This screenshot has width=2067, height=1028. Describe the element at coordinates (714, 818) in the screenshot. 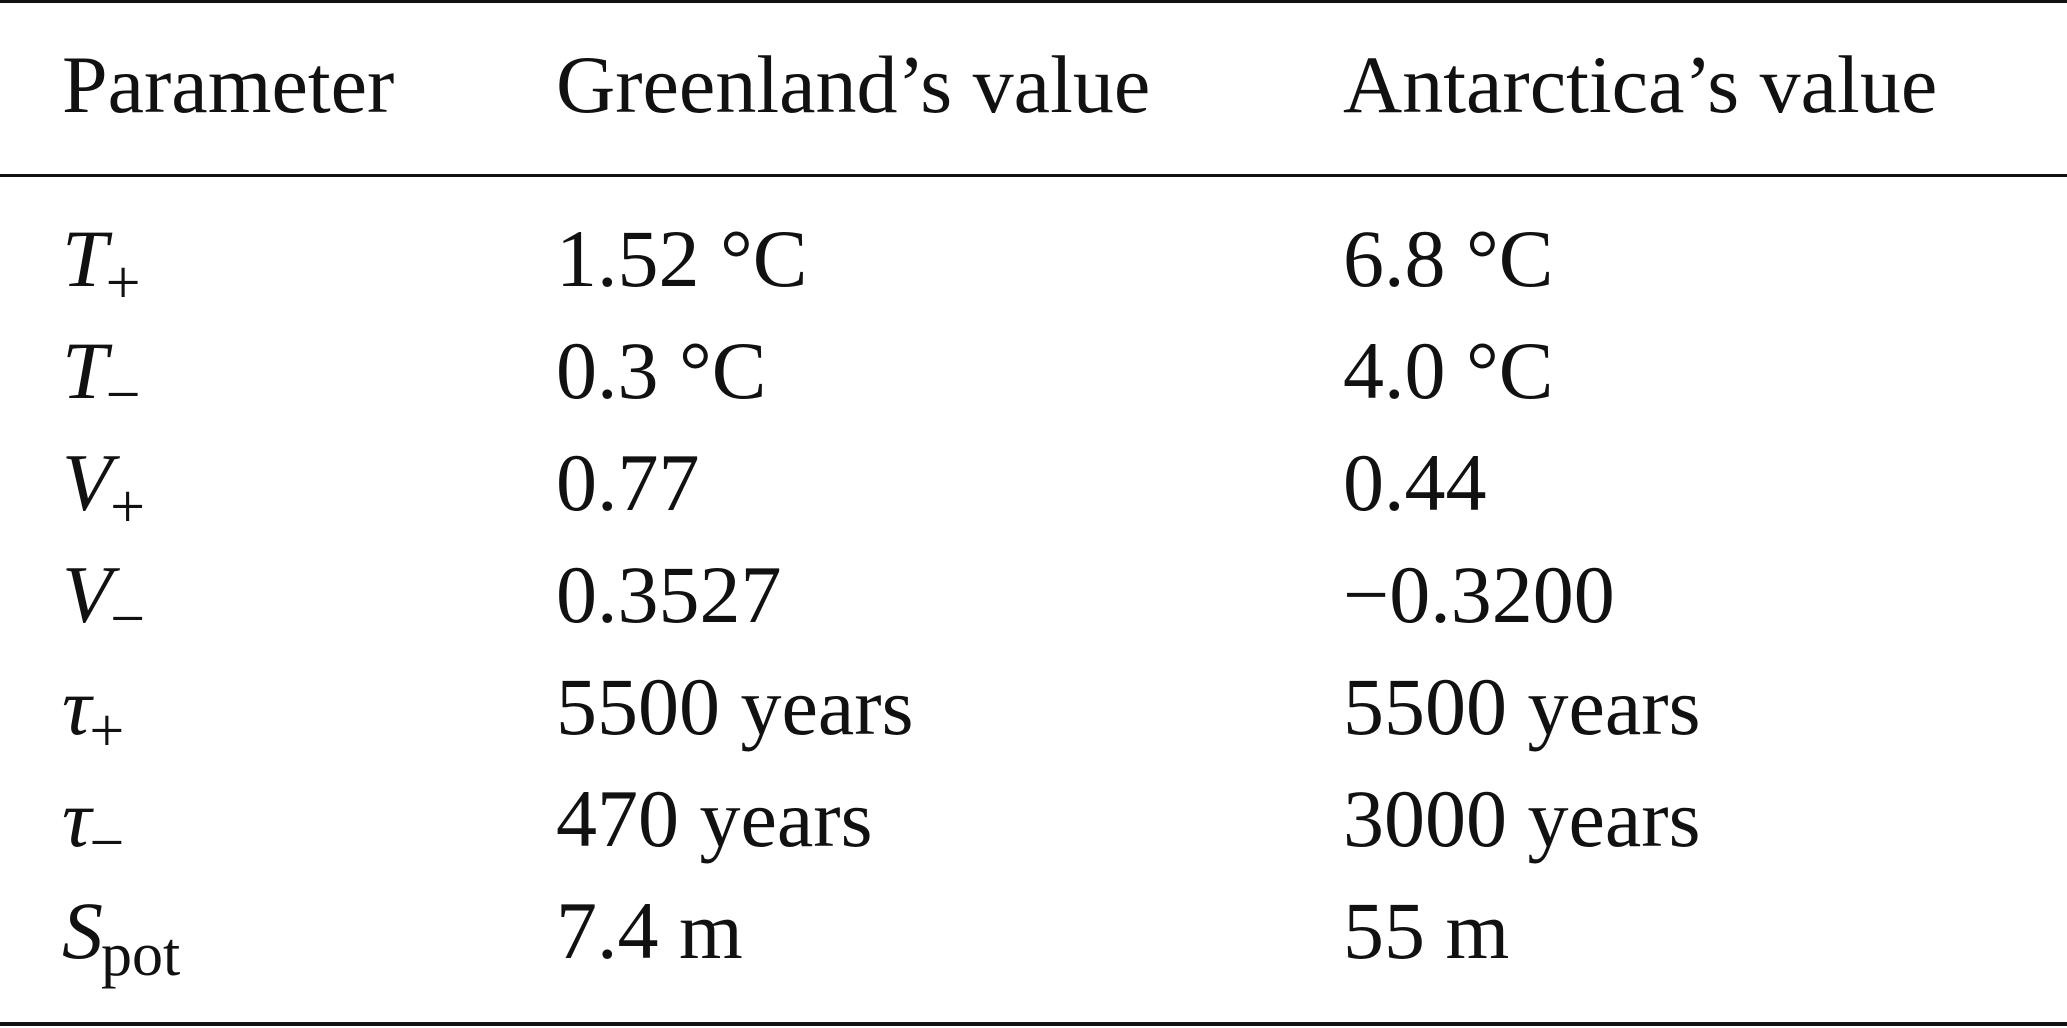

I see `greenland-value: 470 years` at that location.